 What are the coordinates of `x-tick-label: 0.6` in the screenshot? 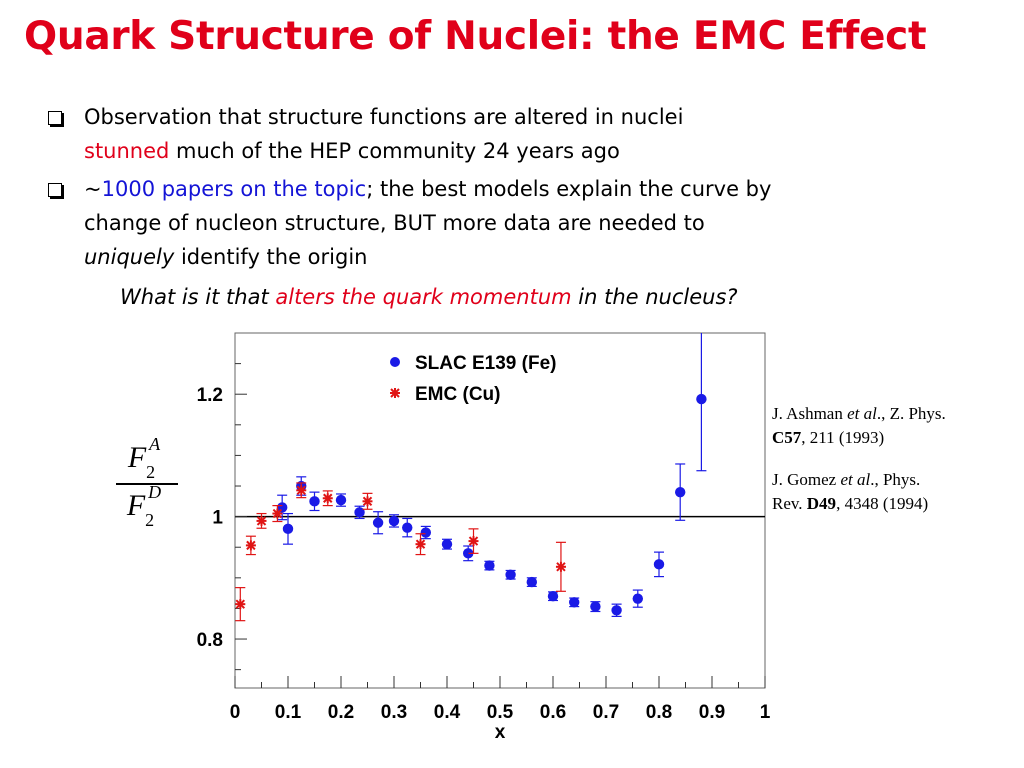 It's located at (553, 712).